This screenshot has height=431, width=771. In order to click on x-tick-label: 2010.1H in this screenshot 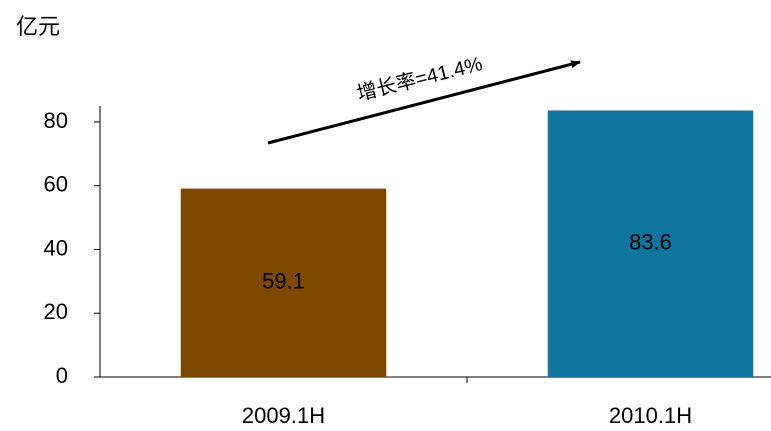, I will do `click(650, 415)`.